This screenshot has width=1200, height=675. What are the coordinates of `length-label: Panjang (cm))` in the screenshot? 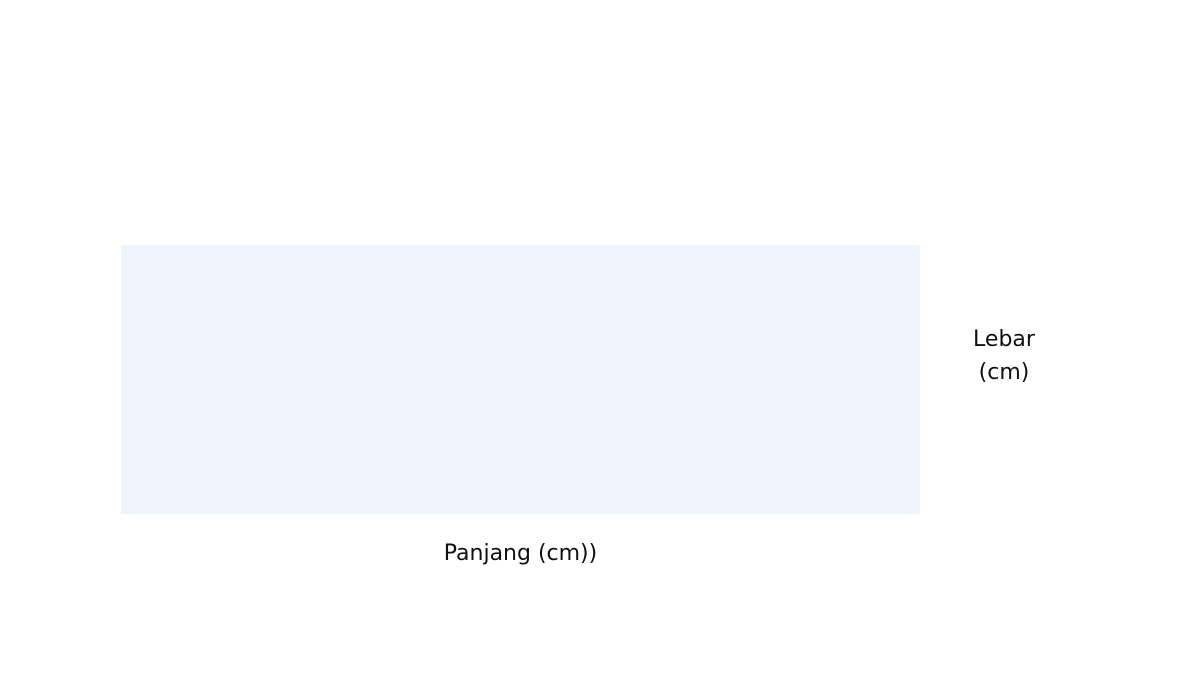 It's located at (520, 553).